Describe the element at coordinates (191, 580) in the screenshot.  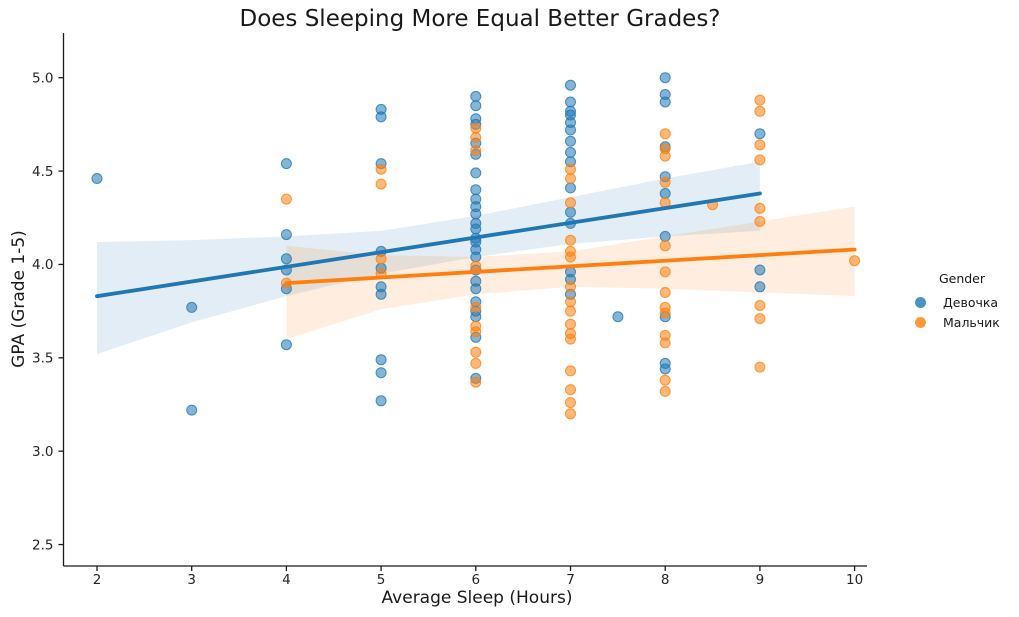
I see `x-tick-label: 3` at that location.